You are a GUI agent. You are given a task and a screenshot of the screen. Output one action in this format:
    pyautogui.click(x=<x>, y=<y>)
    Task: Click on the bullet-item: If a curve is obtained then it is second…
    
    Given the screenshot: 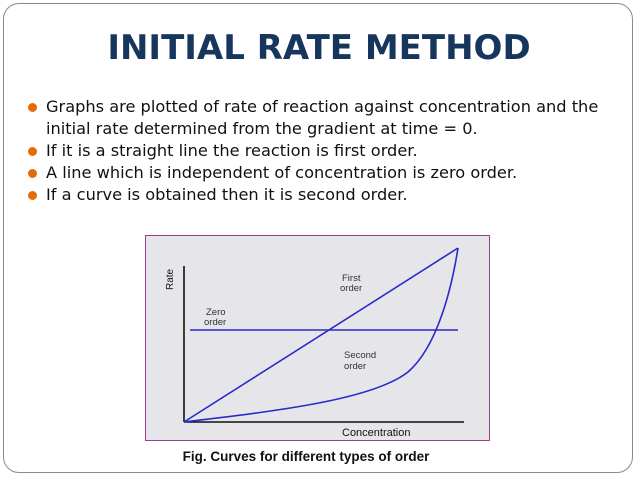 What is the action you would take?
    pyautogui.click(x=326, y=195)
    